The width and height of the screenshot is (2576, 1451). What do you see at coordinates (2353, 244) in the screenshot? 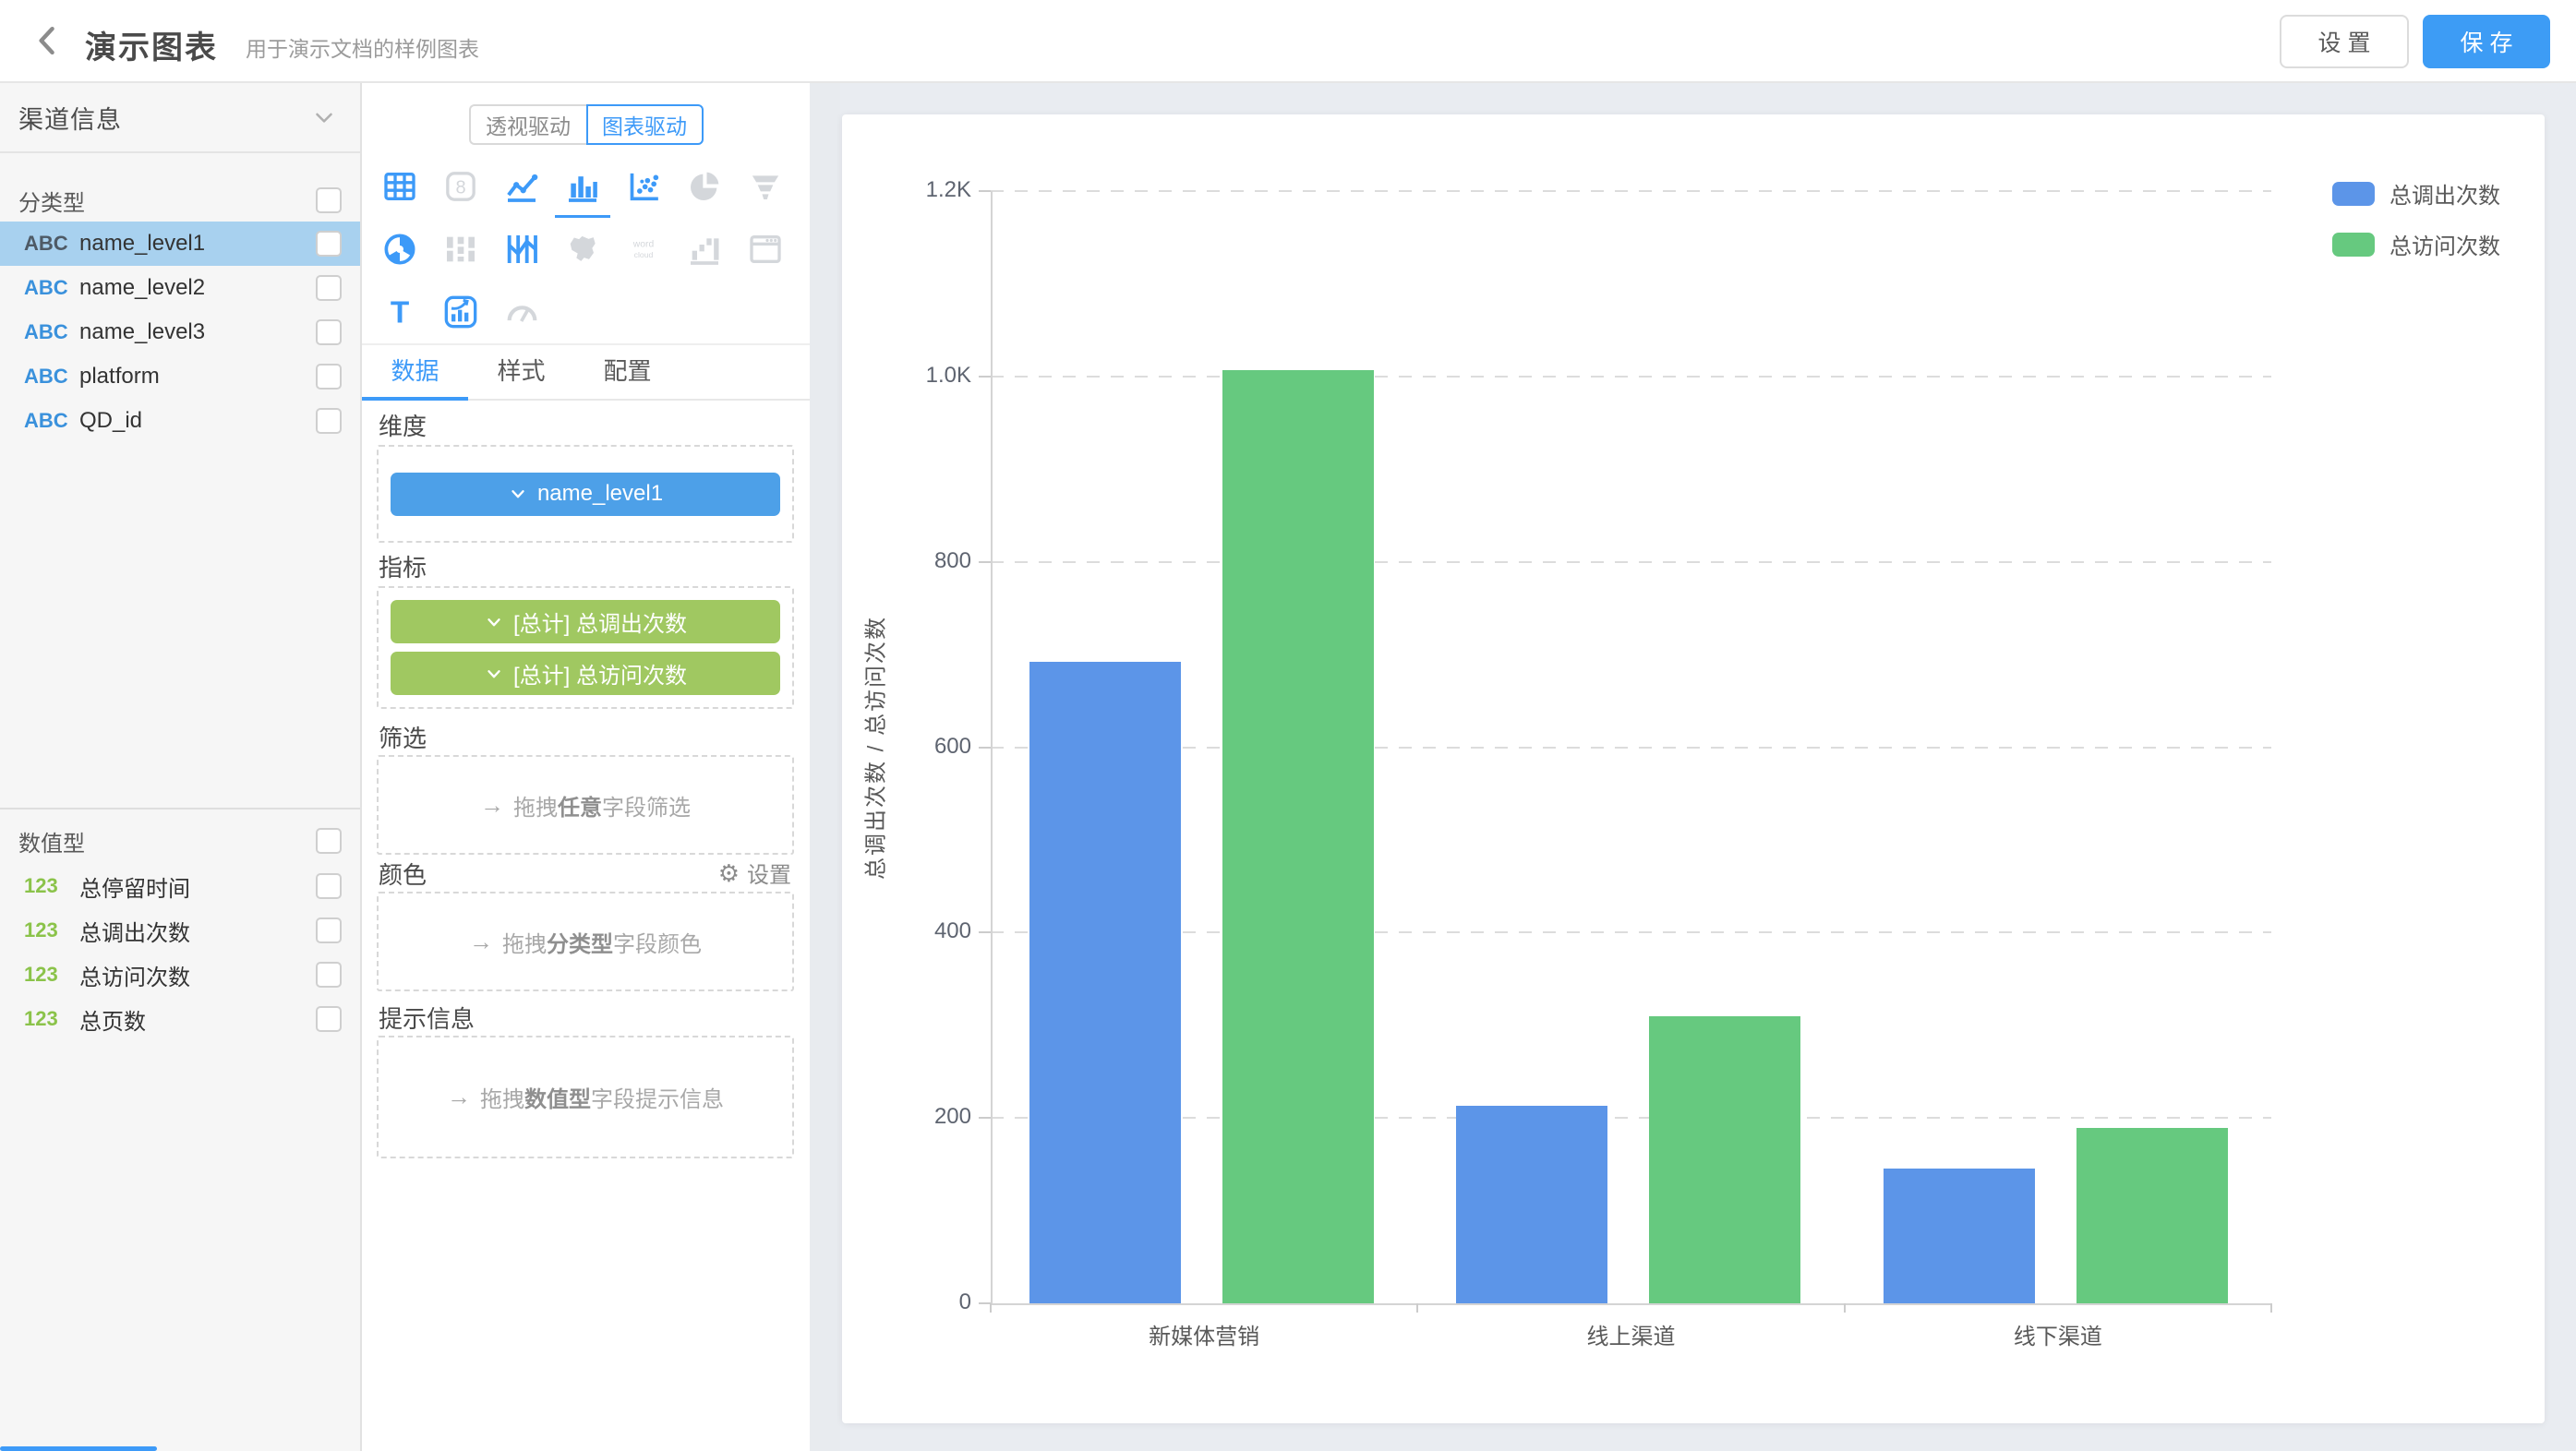
I see `legend-swatch` at bounding box center [2353, 244].